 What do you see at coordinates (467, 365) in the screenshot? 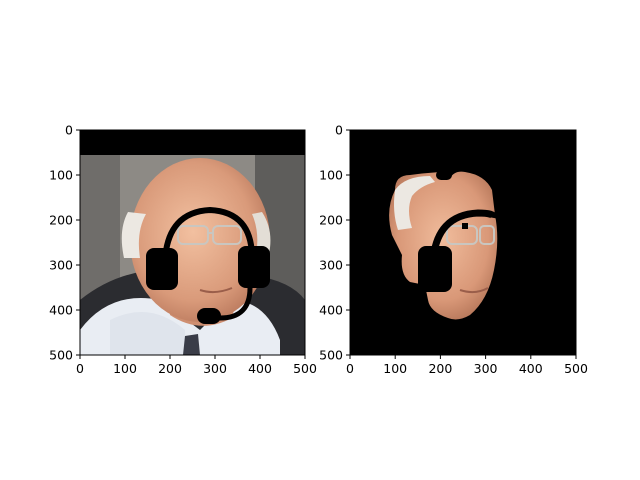
I see `right-x-ticks: 0 100 200 300 400 500` at bounding box center [467, 365].